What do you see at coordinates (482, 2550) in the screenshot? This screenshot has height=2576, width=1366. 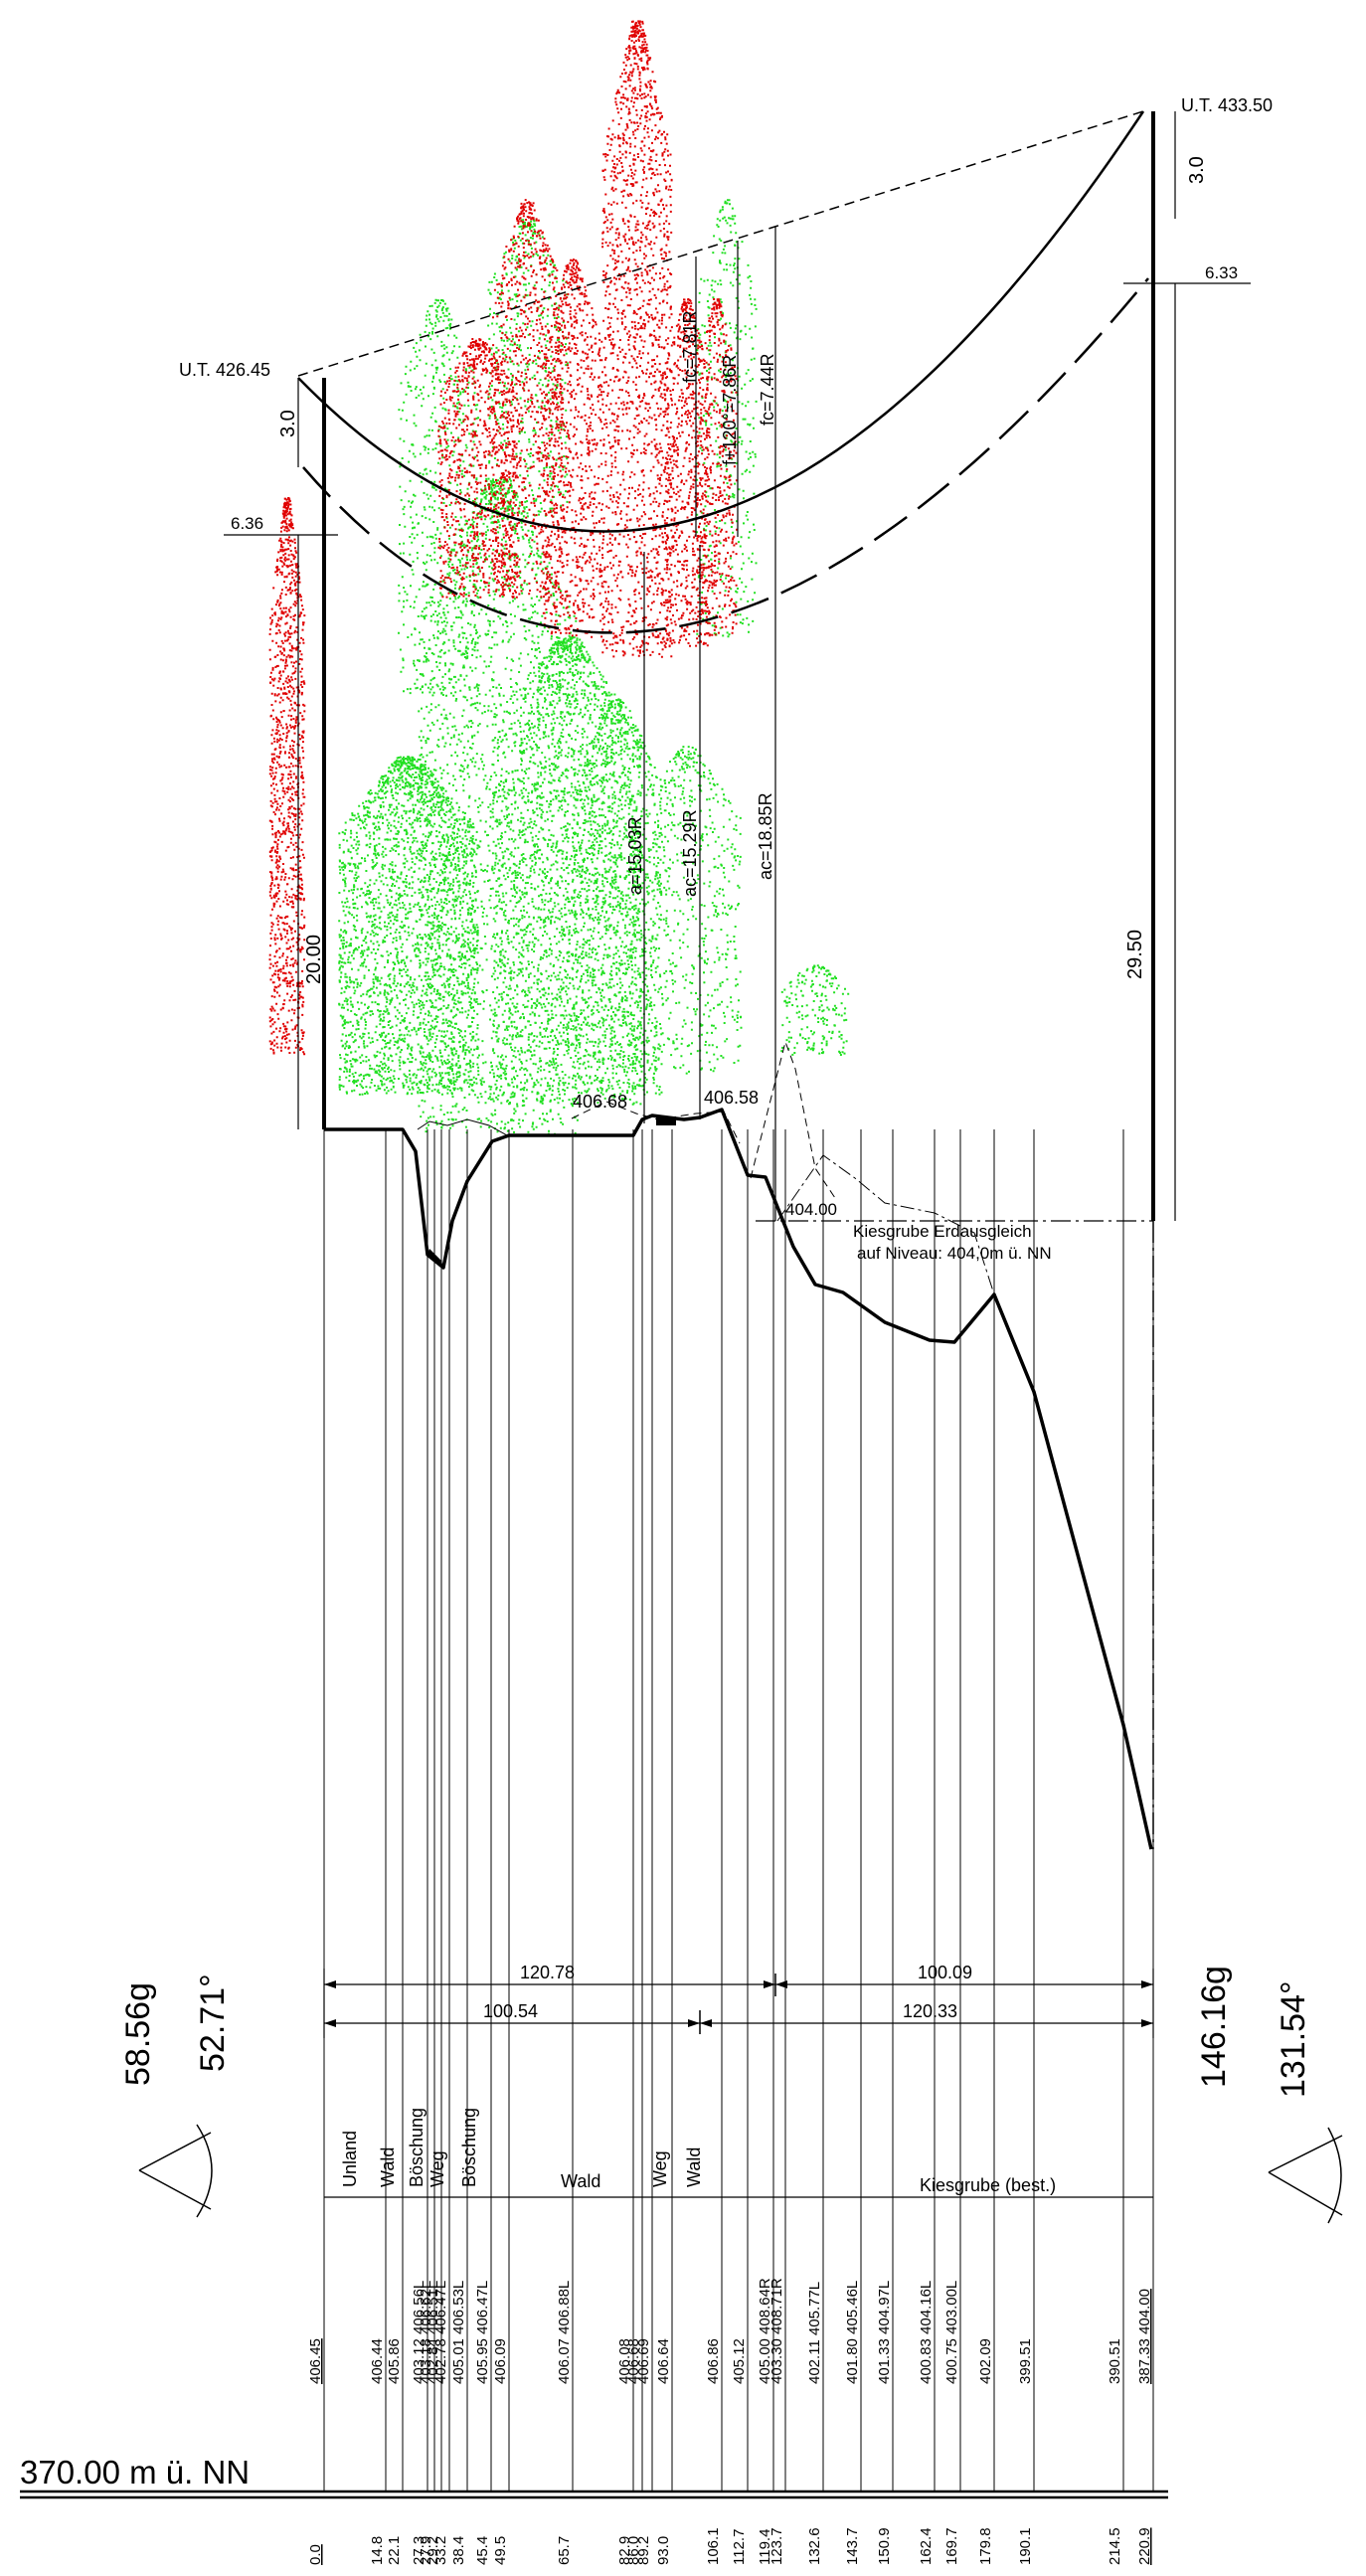 I see `station-distance: 45.4` at bounding box center [482, 2550].